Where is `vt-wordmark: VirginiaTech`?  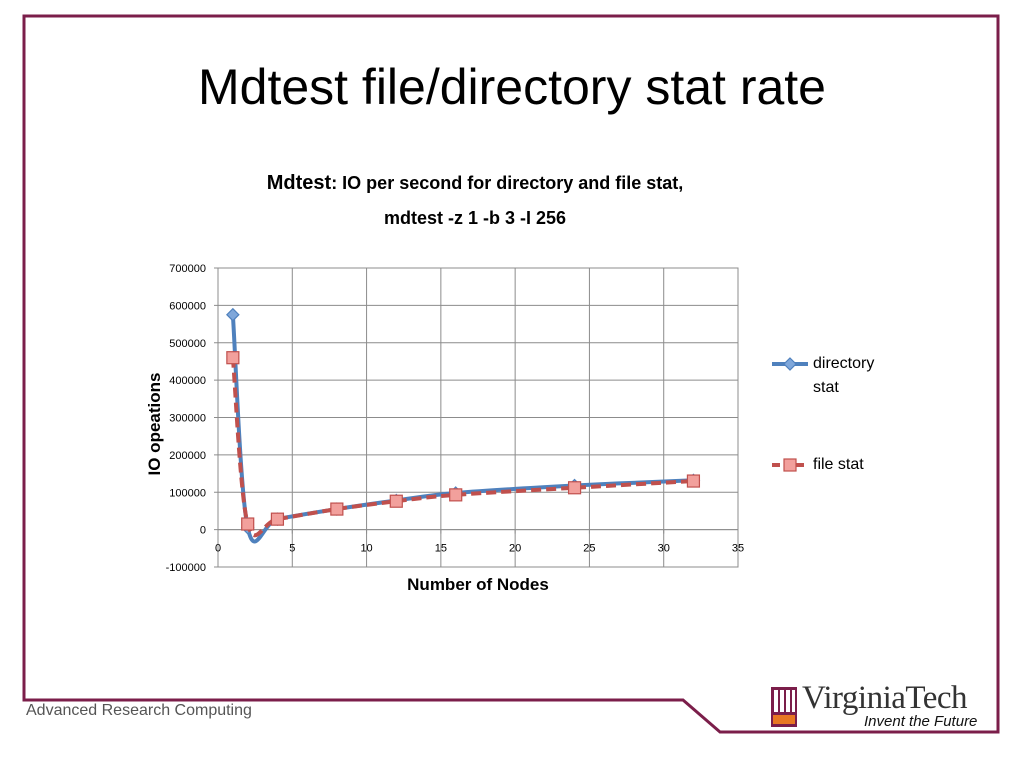 vt-wordmark: VirginiaTech is located at coordinates (885, 698).